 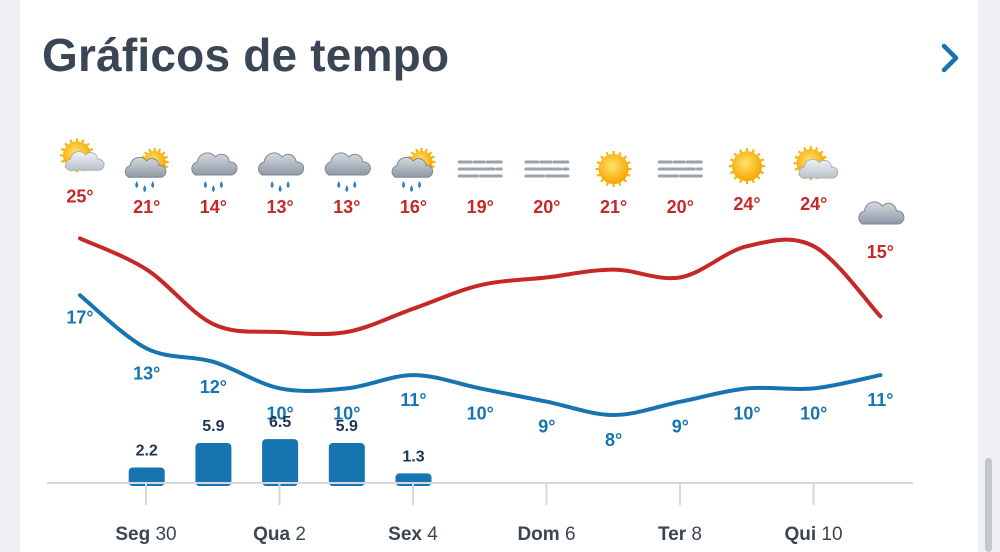 What do you see at coordinates (280, 422) in the screenshot?
I see `precipitation-label: 6.5` at bounding box center [280, 422].